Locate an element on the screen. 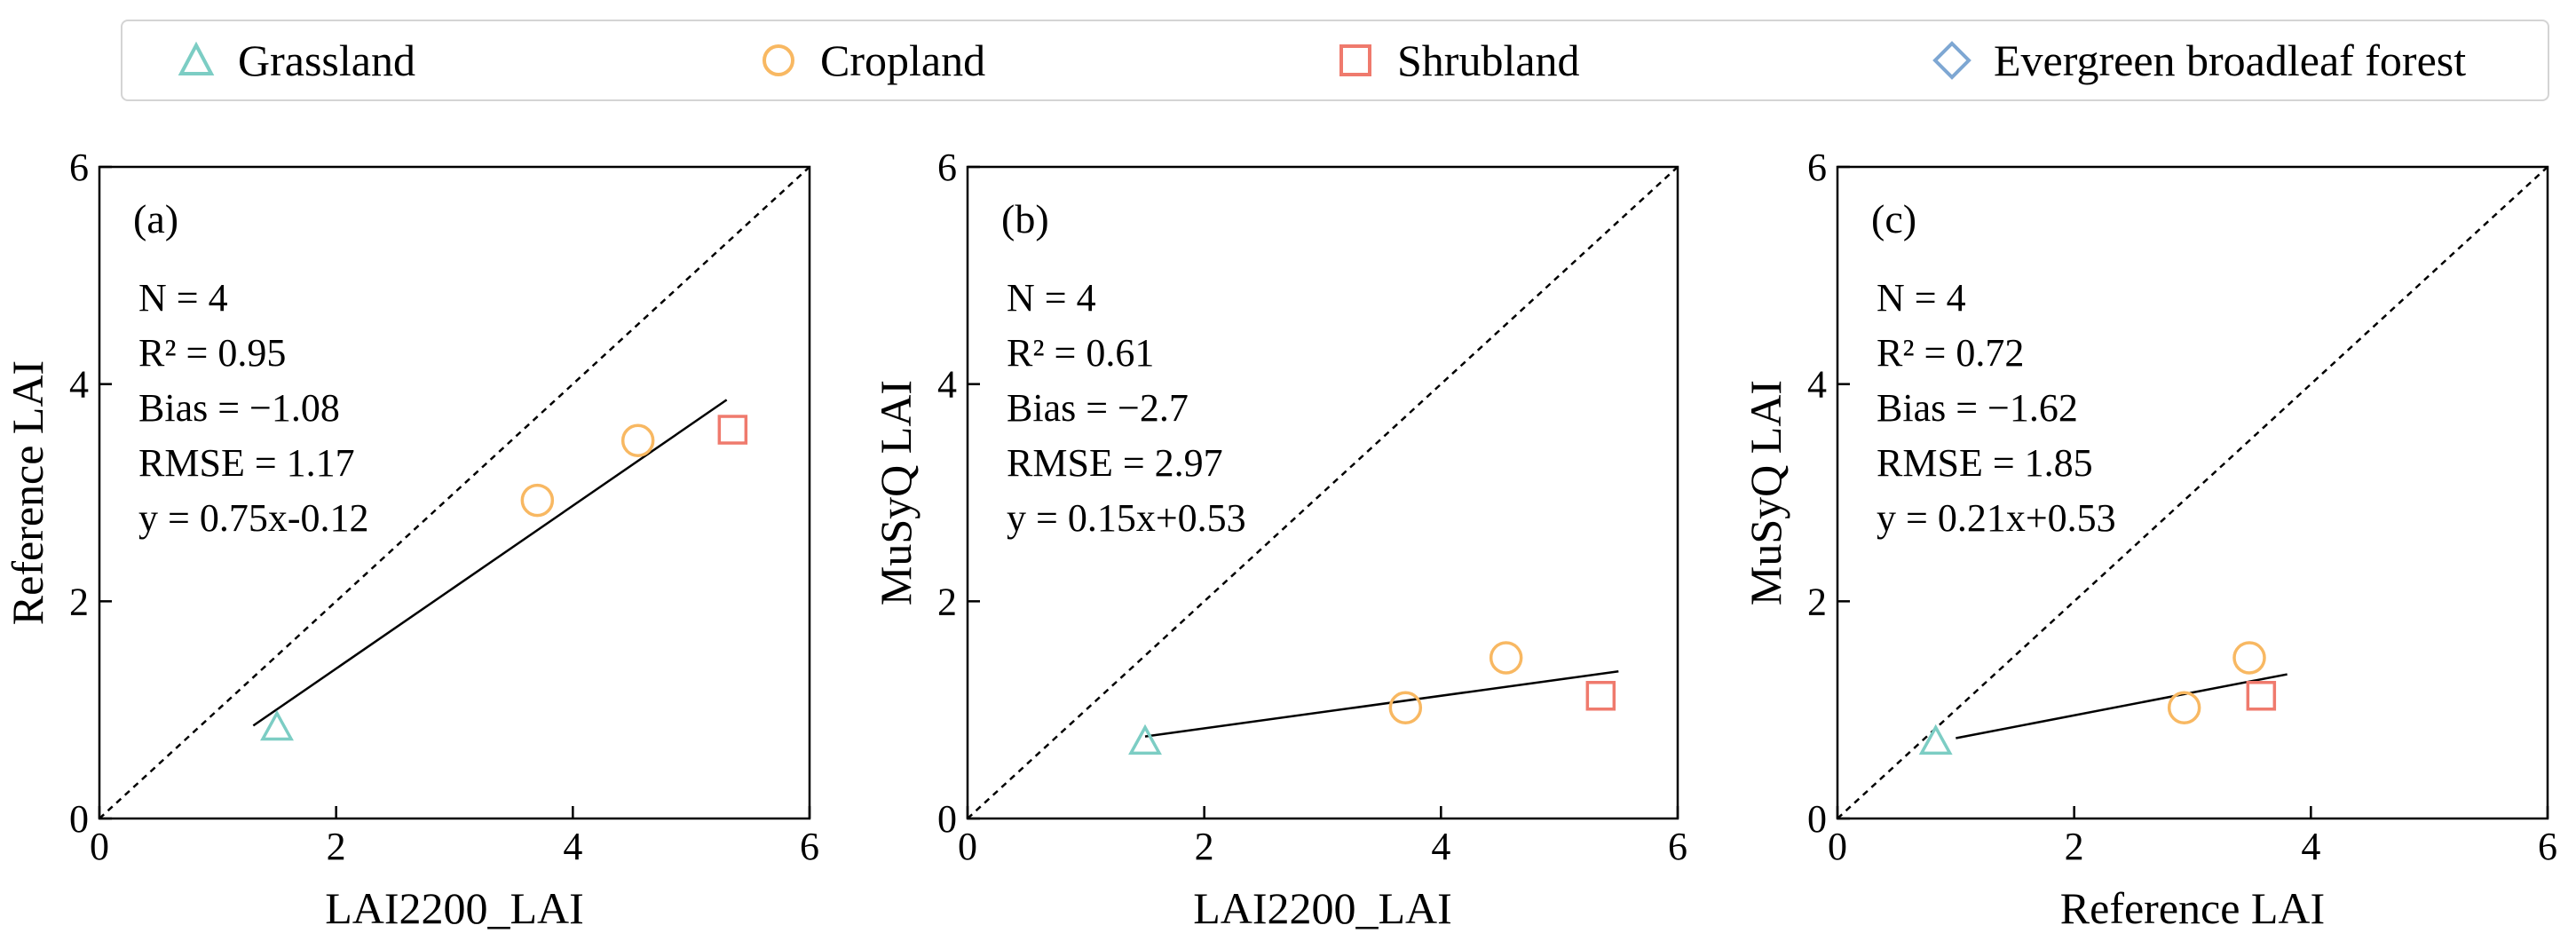 Image resolution: width=2576 pixels, height=949 pixels. legend-item-cropland: Cropland is located at coordinates (870, 60).